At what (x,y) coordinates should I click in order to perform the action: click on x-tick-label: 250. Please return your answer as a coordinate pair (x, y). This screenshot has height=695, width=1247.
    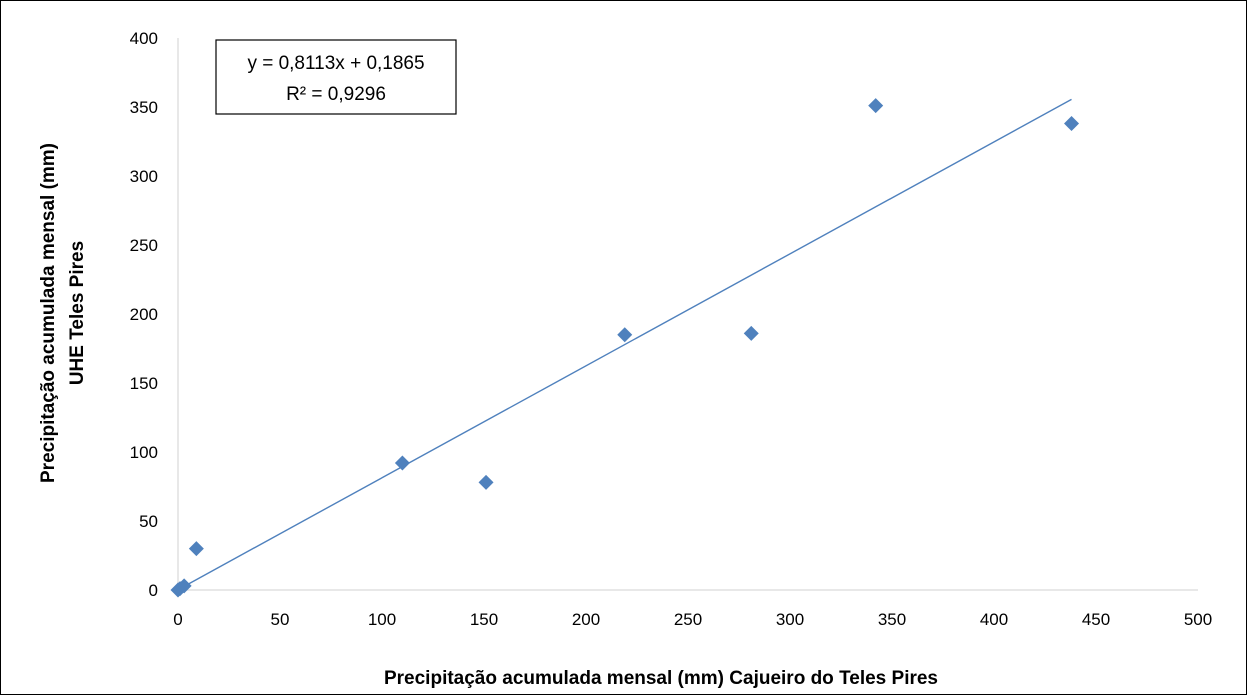
    Looking at the image, I should click on (688, 619).